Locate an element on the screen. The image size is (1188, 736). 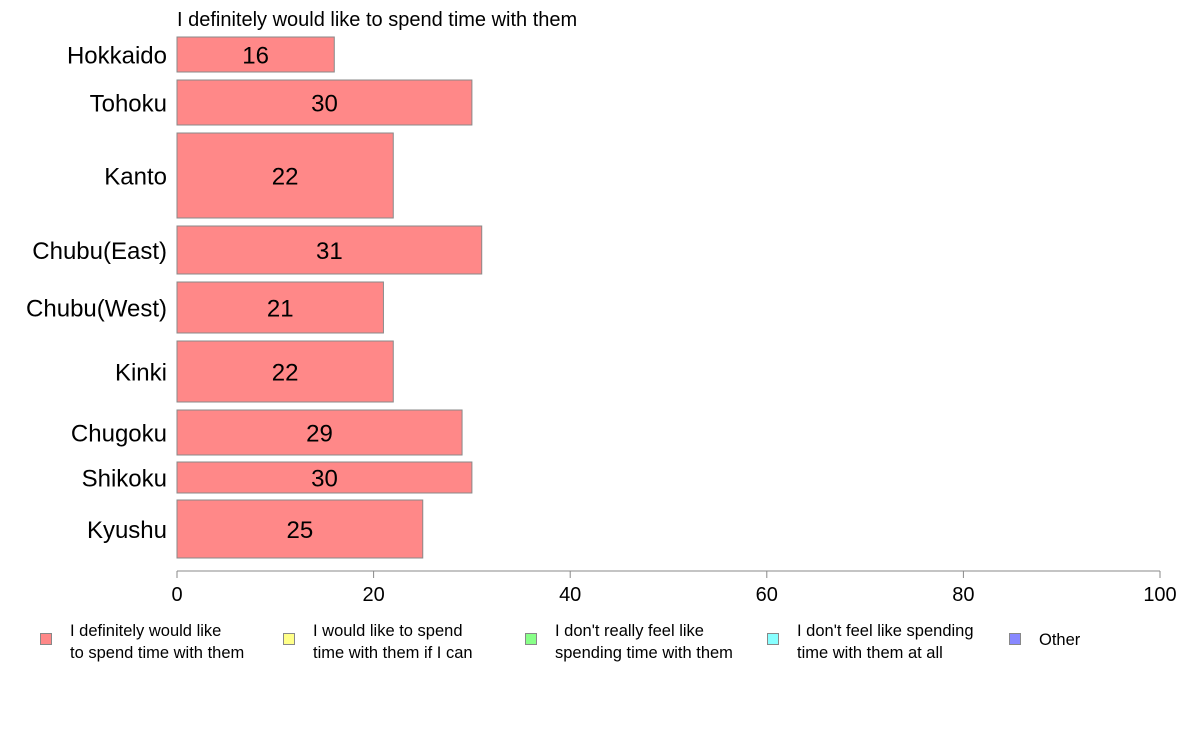
category-label: Tohoku is located at coordinates (128, 104).